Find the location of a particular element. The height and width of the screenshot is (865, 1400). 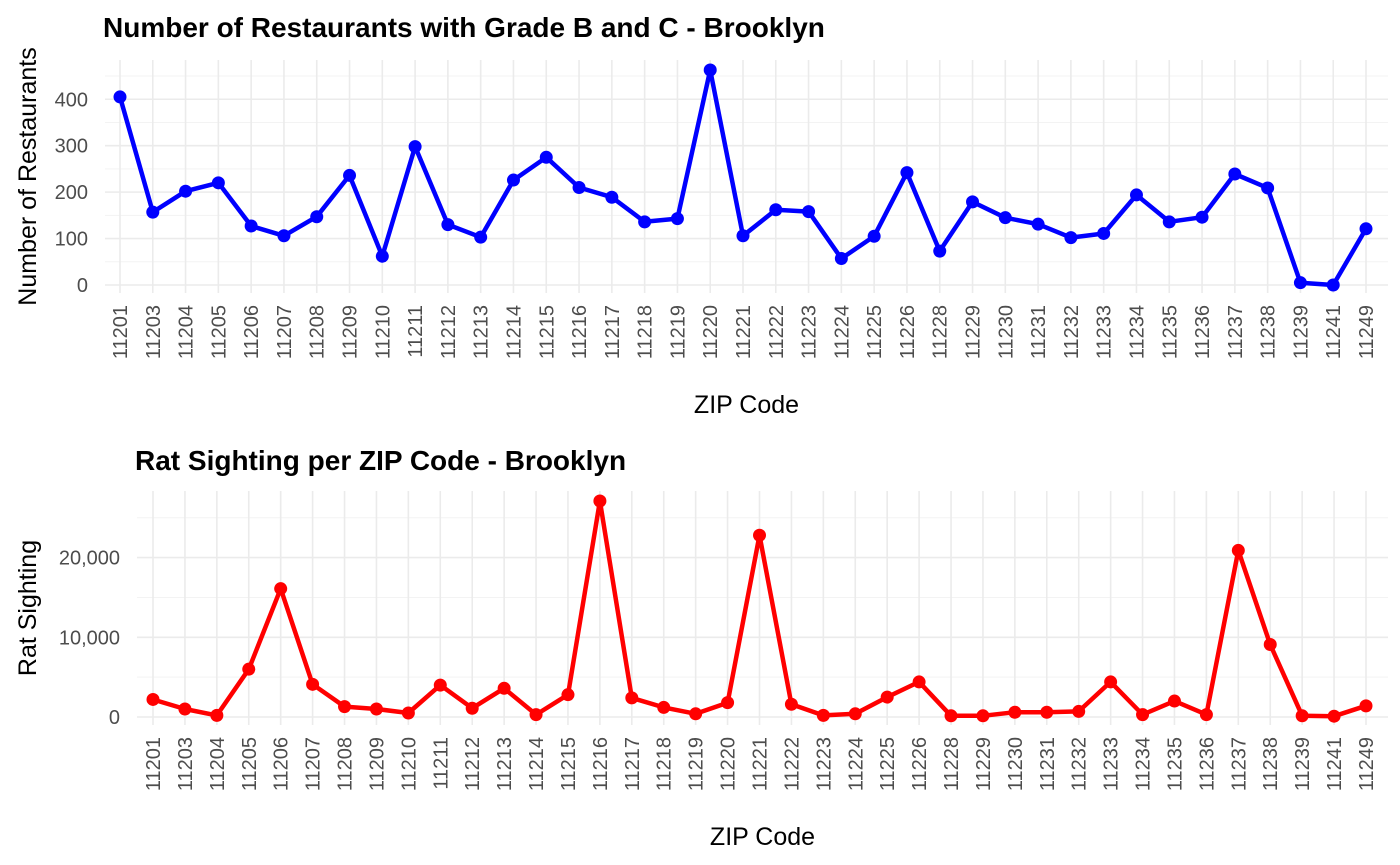

x-tick-label: 11221 is located at coordinates (761, 764).